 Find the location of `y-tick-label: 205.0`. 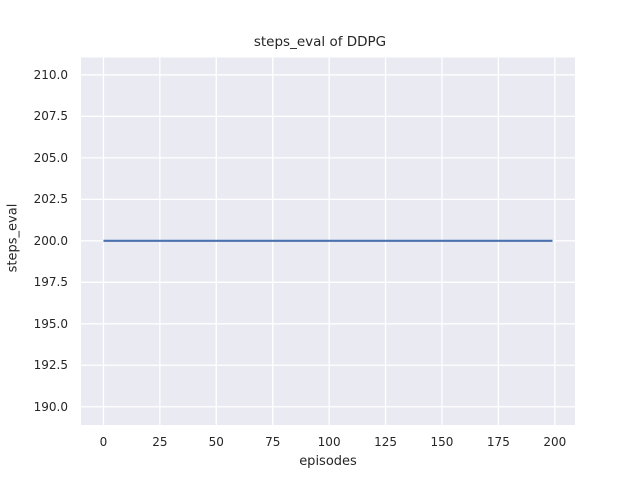

y-tick-label: 205.0 is located at coordinates (50, 157).